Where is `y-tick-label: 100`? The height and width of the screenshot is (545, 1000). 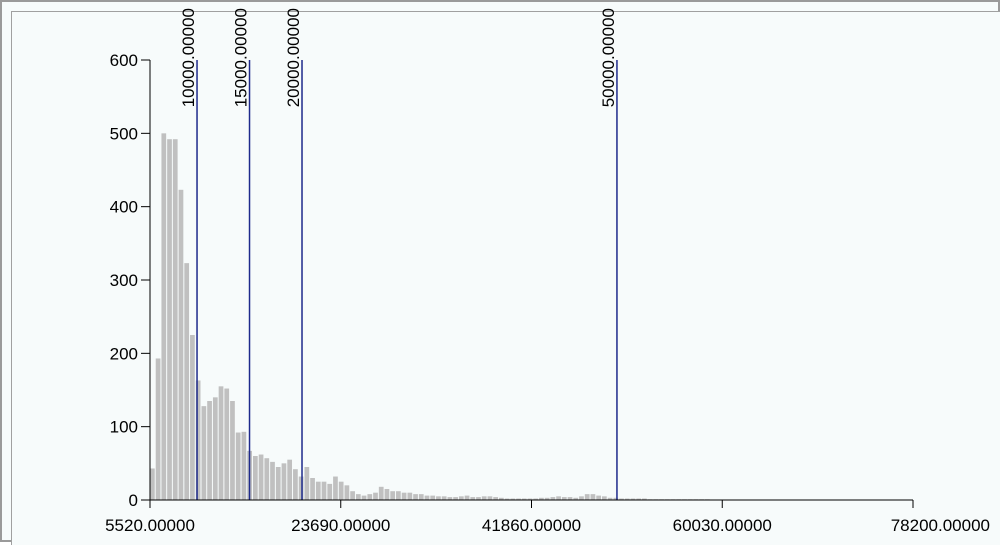
y-tick-label: 100 is located at coordinates (124, 427).